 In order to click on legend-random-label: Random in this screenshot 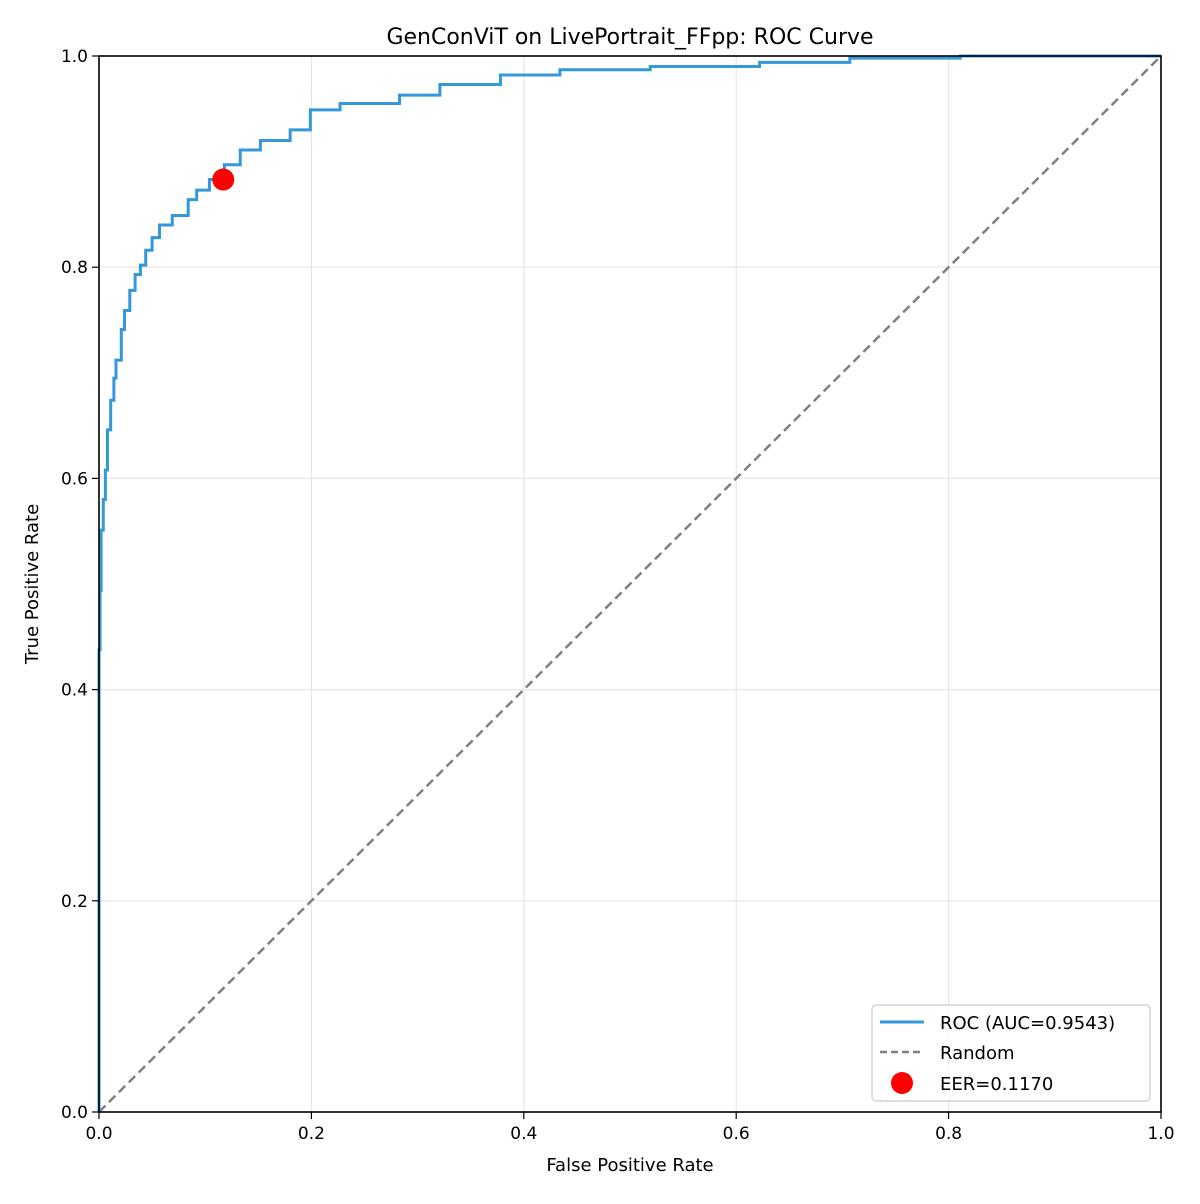, I will do `click(977, 1053)`.